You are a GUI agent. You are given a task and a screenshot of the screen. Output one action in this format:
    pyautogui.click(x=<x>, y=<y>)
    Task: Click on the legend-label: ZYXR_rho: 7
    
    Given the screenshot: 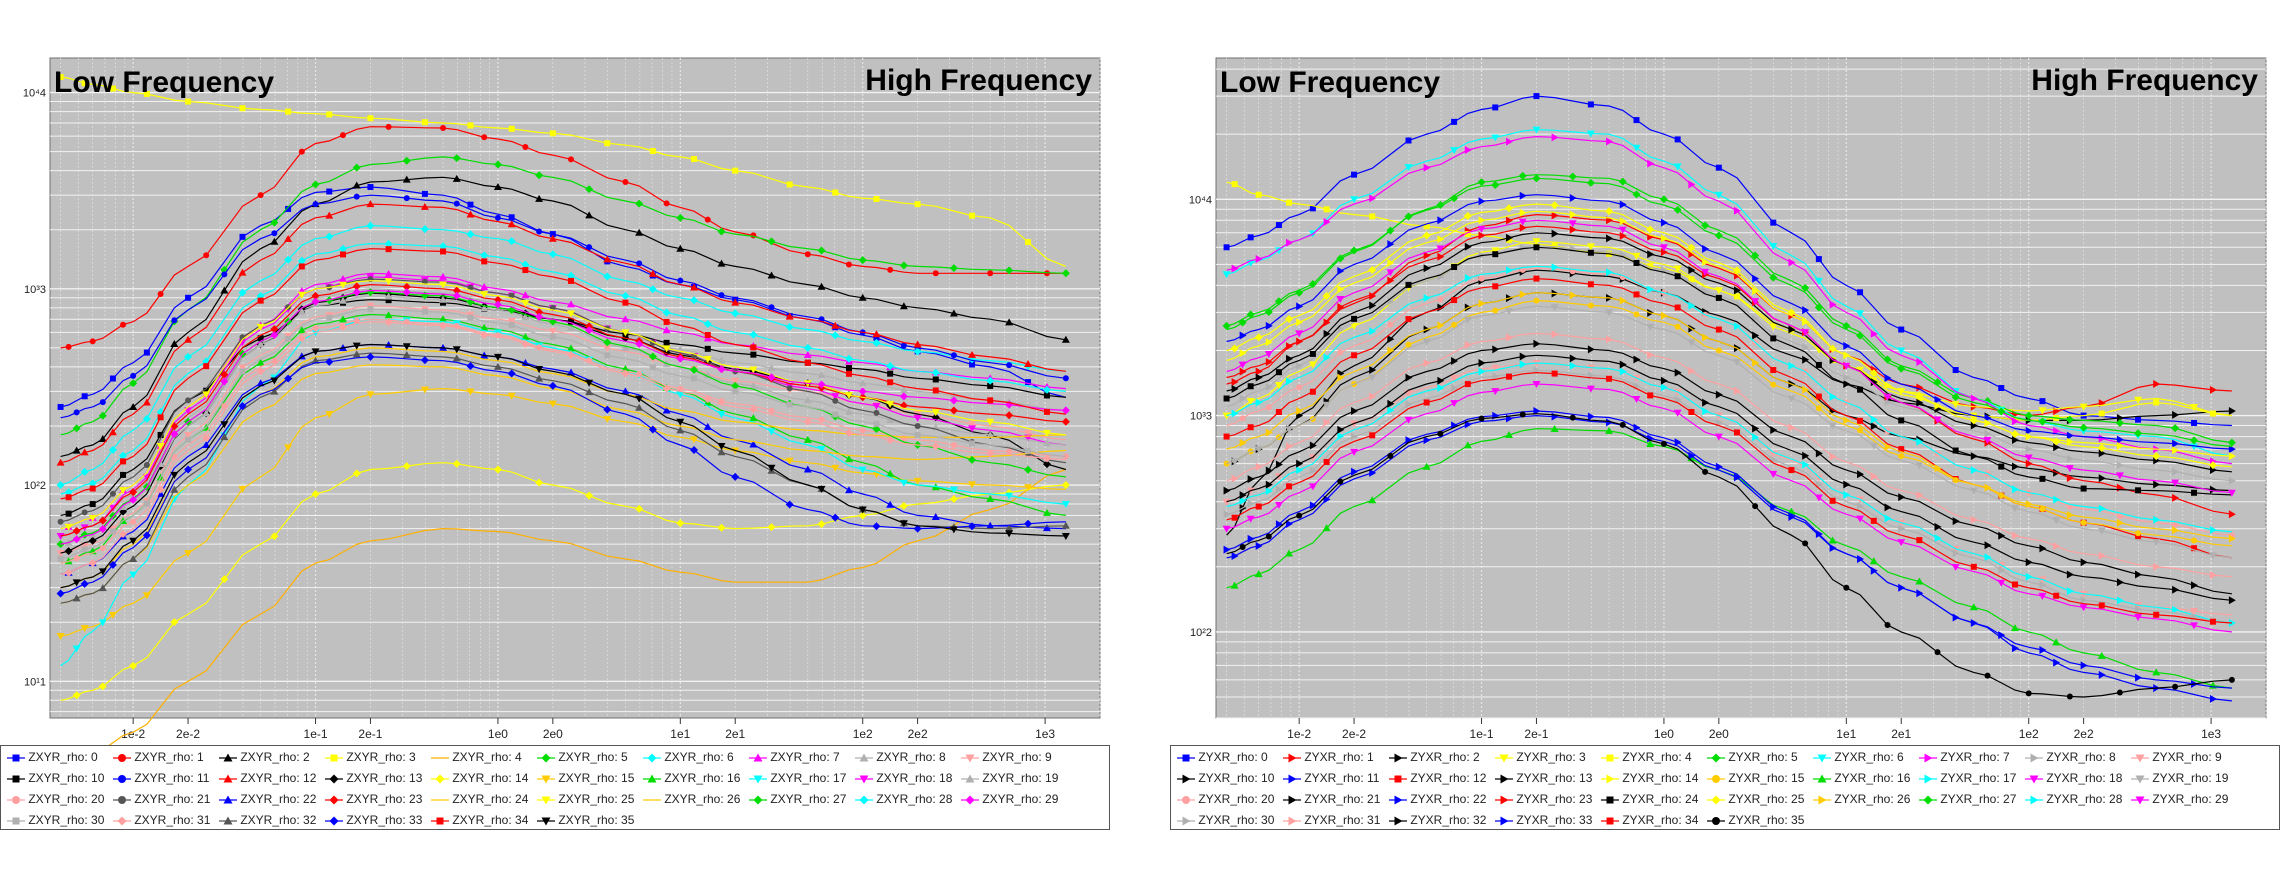 What is the action you would take?
    pyautogui.click(x=1973, y=757)
    